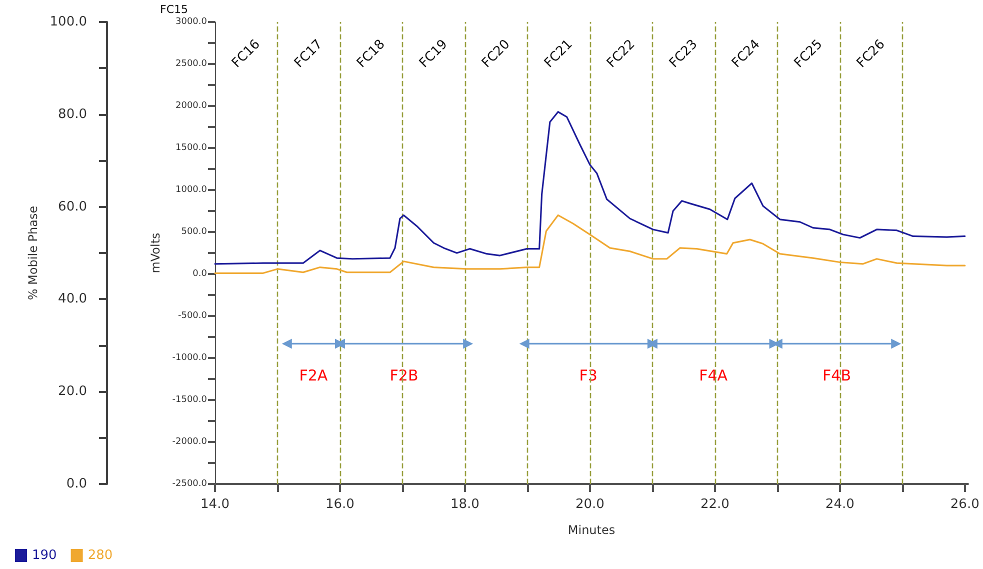 The height and width of the screenshot is (569, 983). What do you see at coordinates (155, 253) in the screenshot?
I see `y-axis-title: mVolts` at bounding box center [155, 253].